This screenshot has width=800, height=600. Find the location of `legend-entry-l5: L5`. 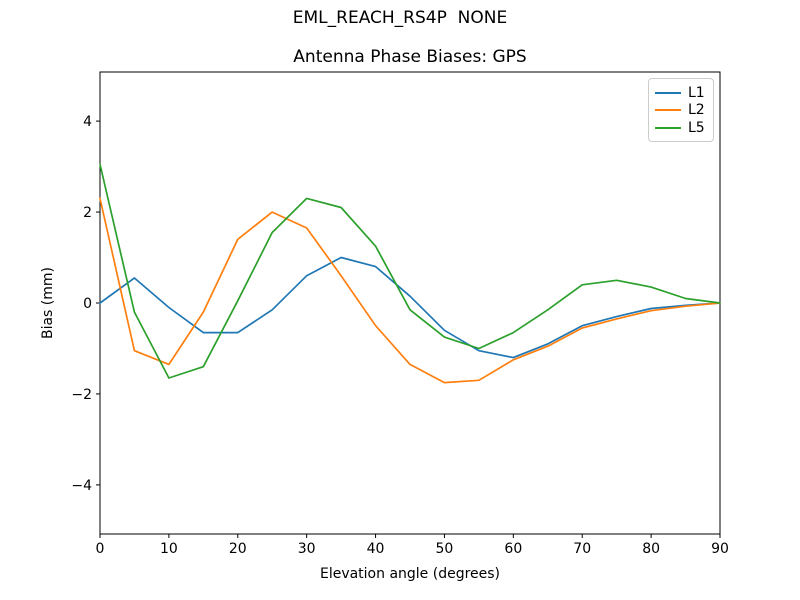

legend-entry-l5: L5 is located at coordinates (681, 127).